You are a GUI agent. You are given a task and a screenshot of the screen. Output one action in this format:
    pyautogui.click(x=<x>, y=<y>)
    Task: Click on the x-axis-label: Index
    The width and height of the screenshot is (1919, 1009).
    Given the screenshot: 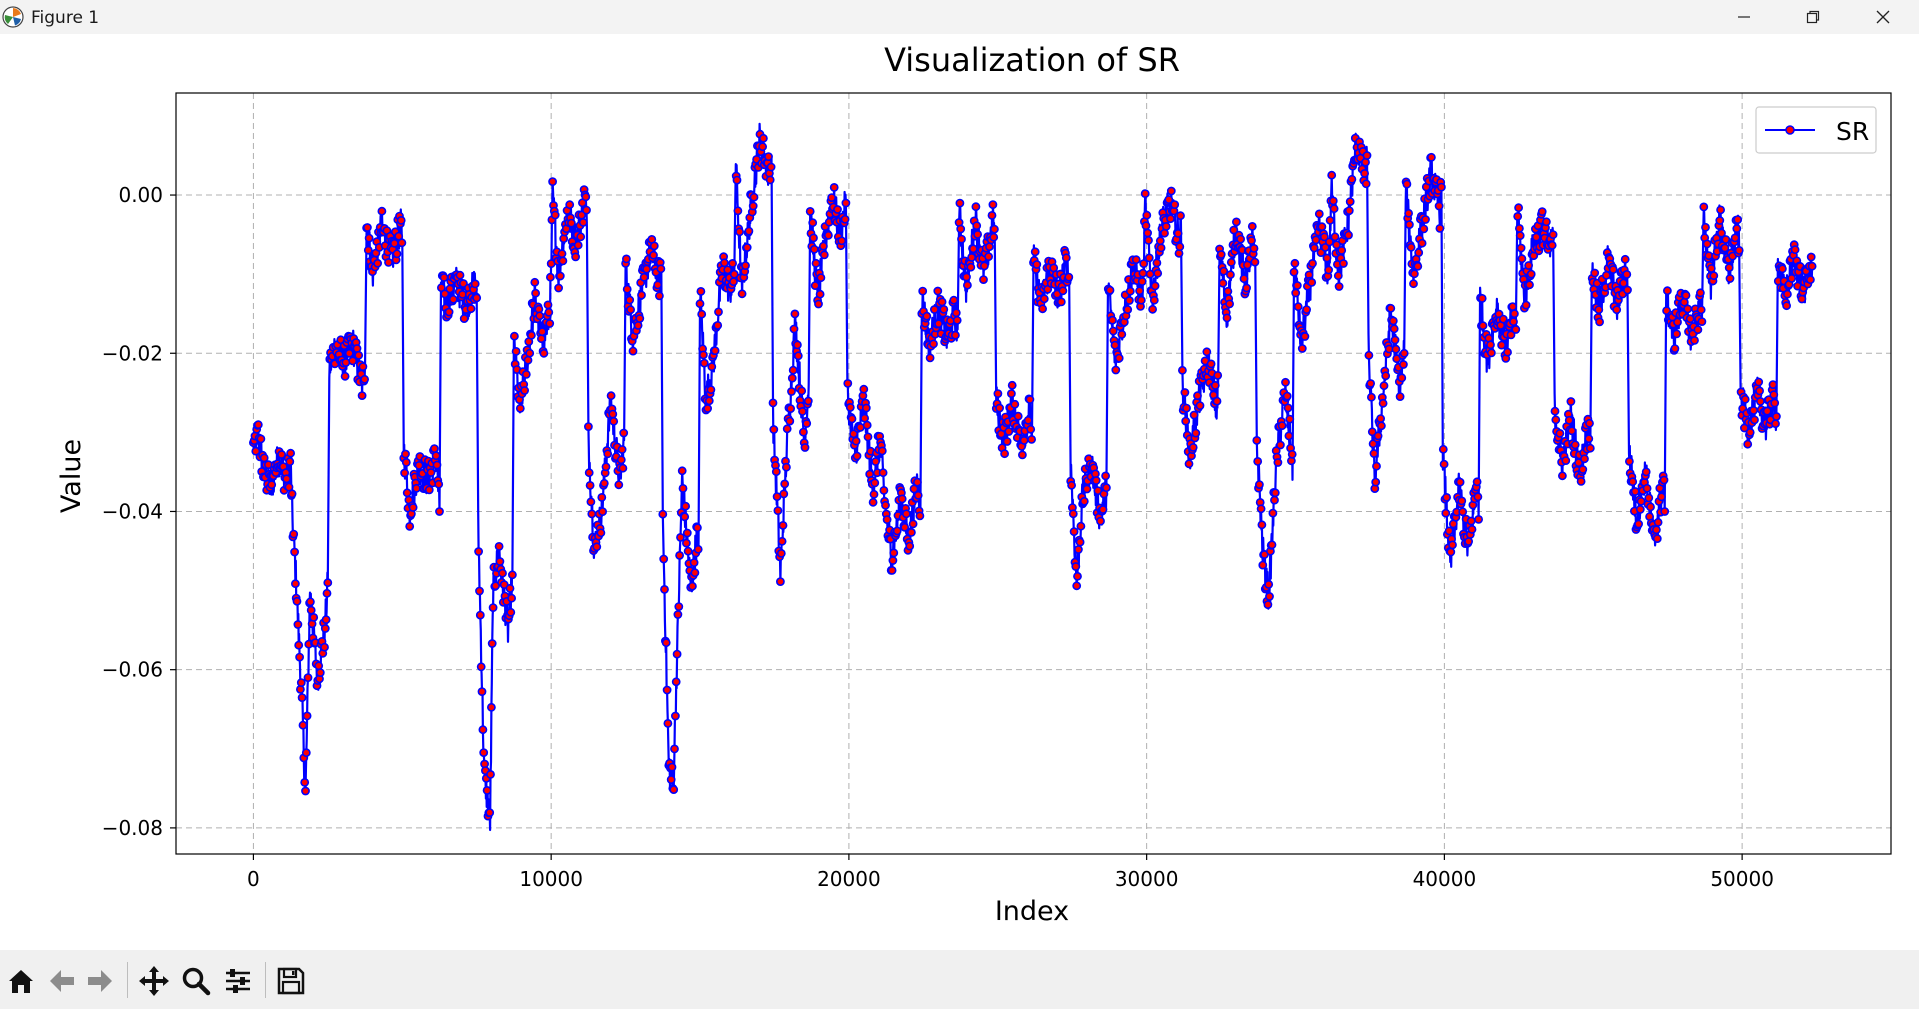 What is the action you would take?
    pyautogui.click(x=1032, y=911)
    